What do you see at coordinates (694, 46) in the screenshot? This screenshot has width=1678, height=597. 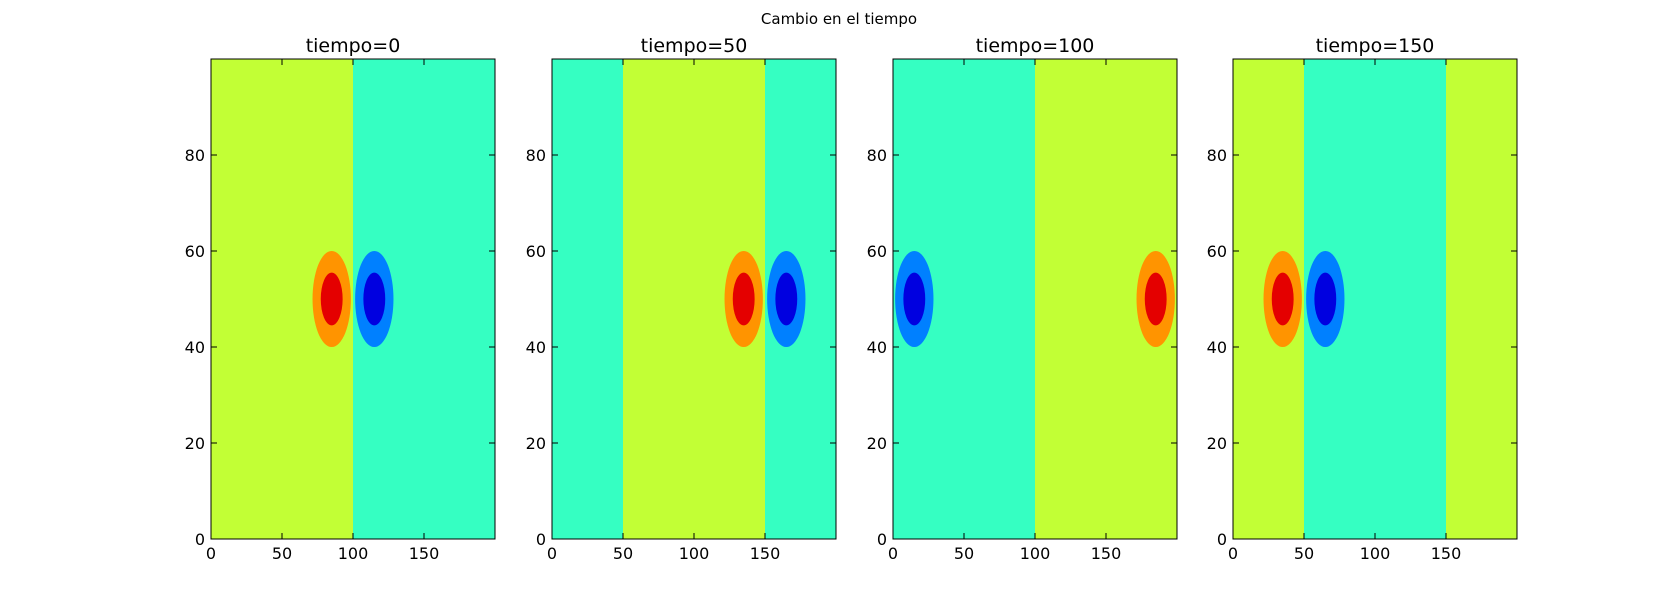 I see `panel-title: tiempo=50` at bounding box center [694, 46].